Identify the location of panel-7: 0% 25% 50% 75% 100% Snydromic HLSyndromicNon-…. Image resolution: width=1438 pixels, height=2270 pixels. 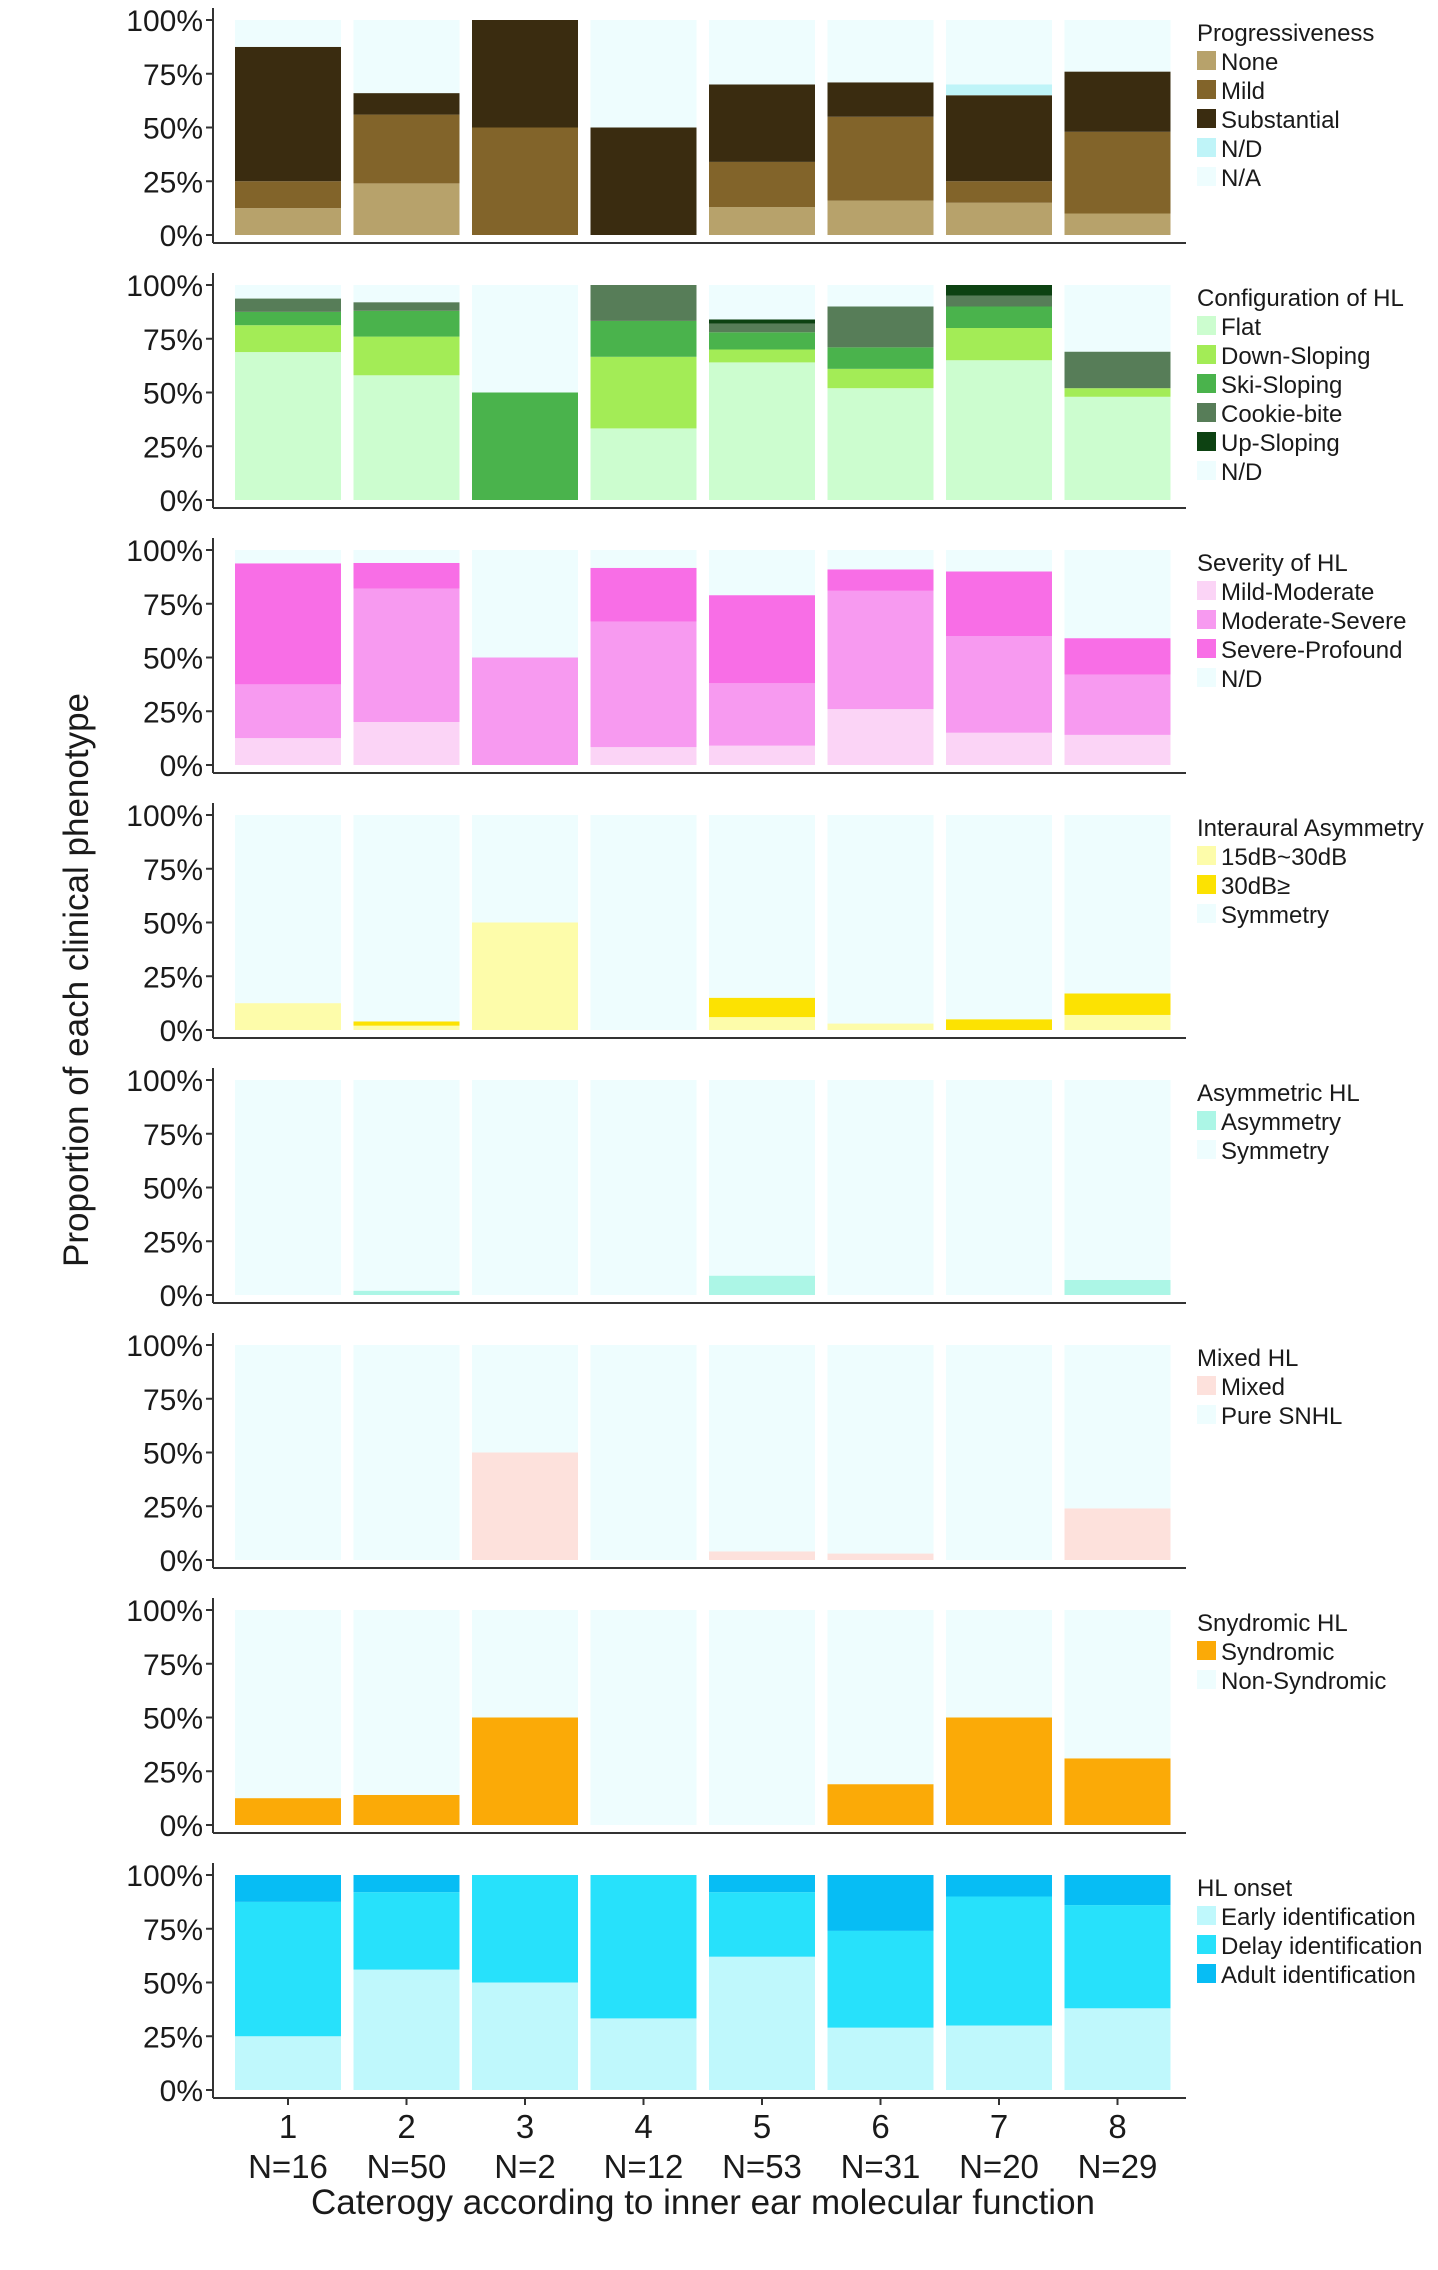
(756, 1719).